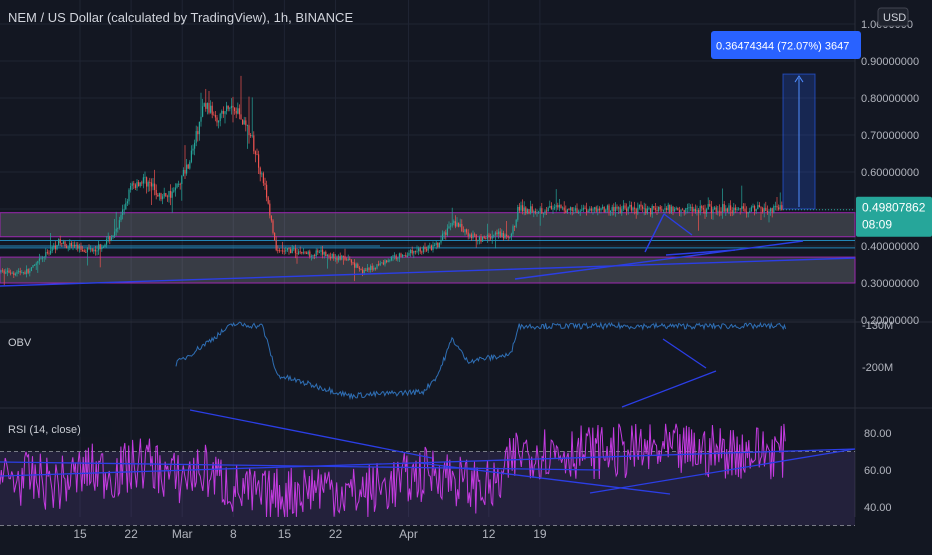  Describe the element at coordinates (44, 430) in the screenshot. I see `rsi-label: RSI (14, close)` at that location.